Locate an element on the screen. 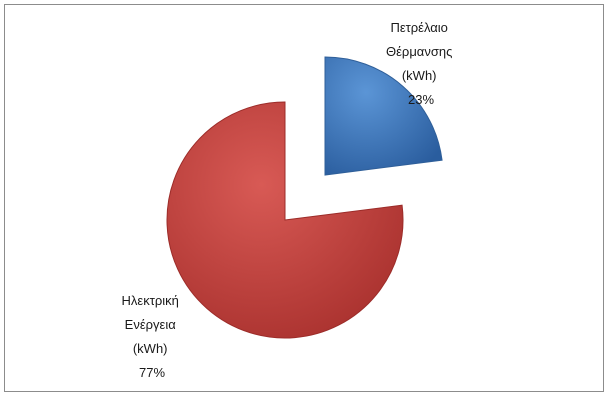 This screenshot has width=610, height=400. slice-label-heating-oil: Πετρέλαιο Θέρμανσης (kWh) 23% is located at coordinates (421, 63).